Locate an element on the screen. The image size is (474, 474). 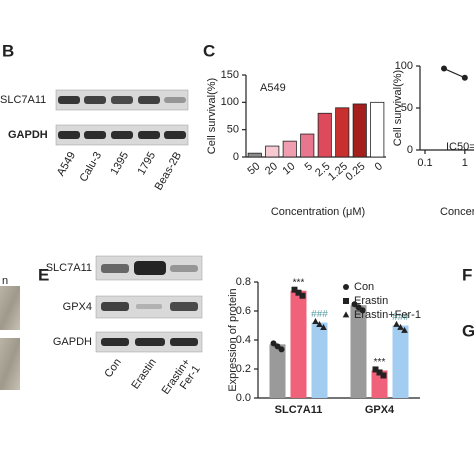
x-axis-label: Concentration (μM) is located at coordinates (318, 212).